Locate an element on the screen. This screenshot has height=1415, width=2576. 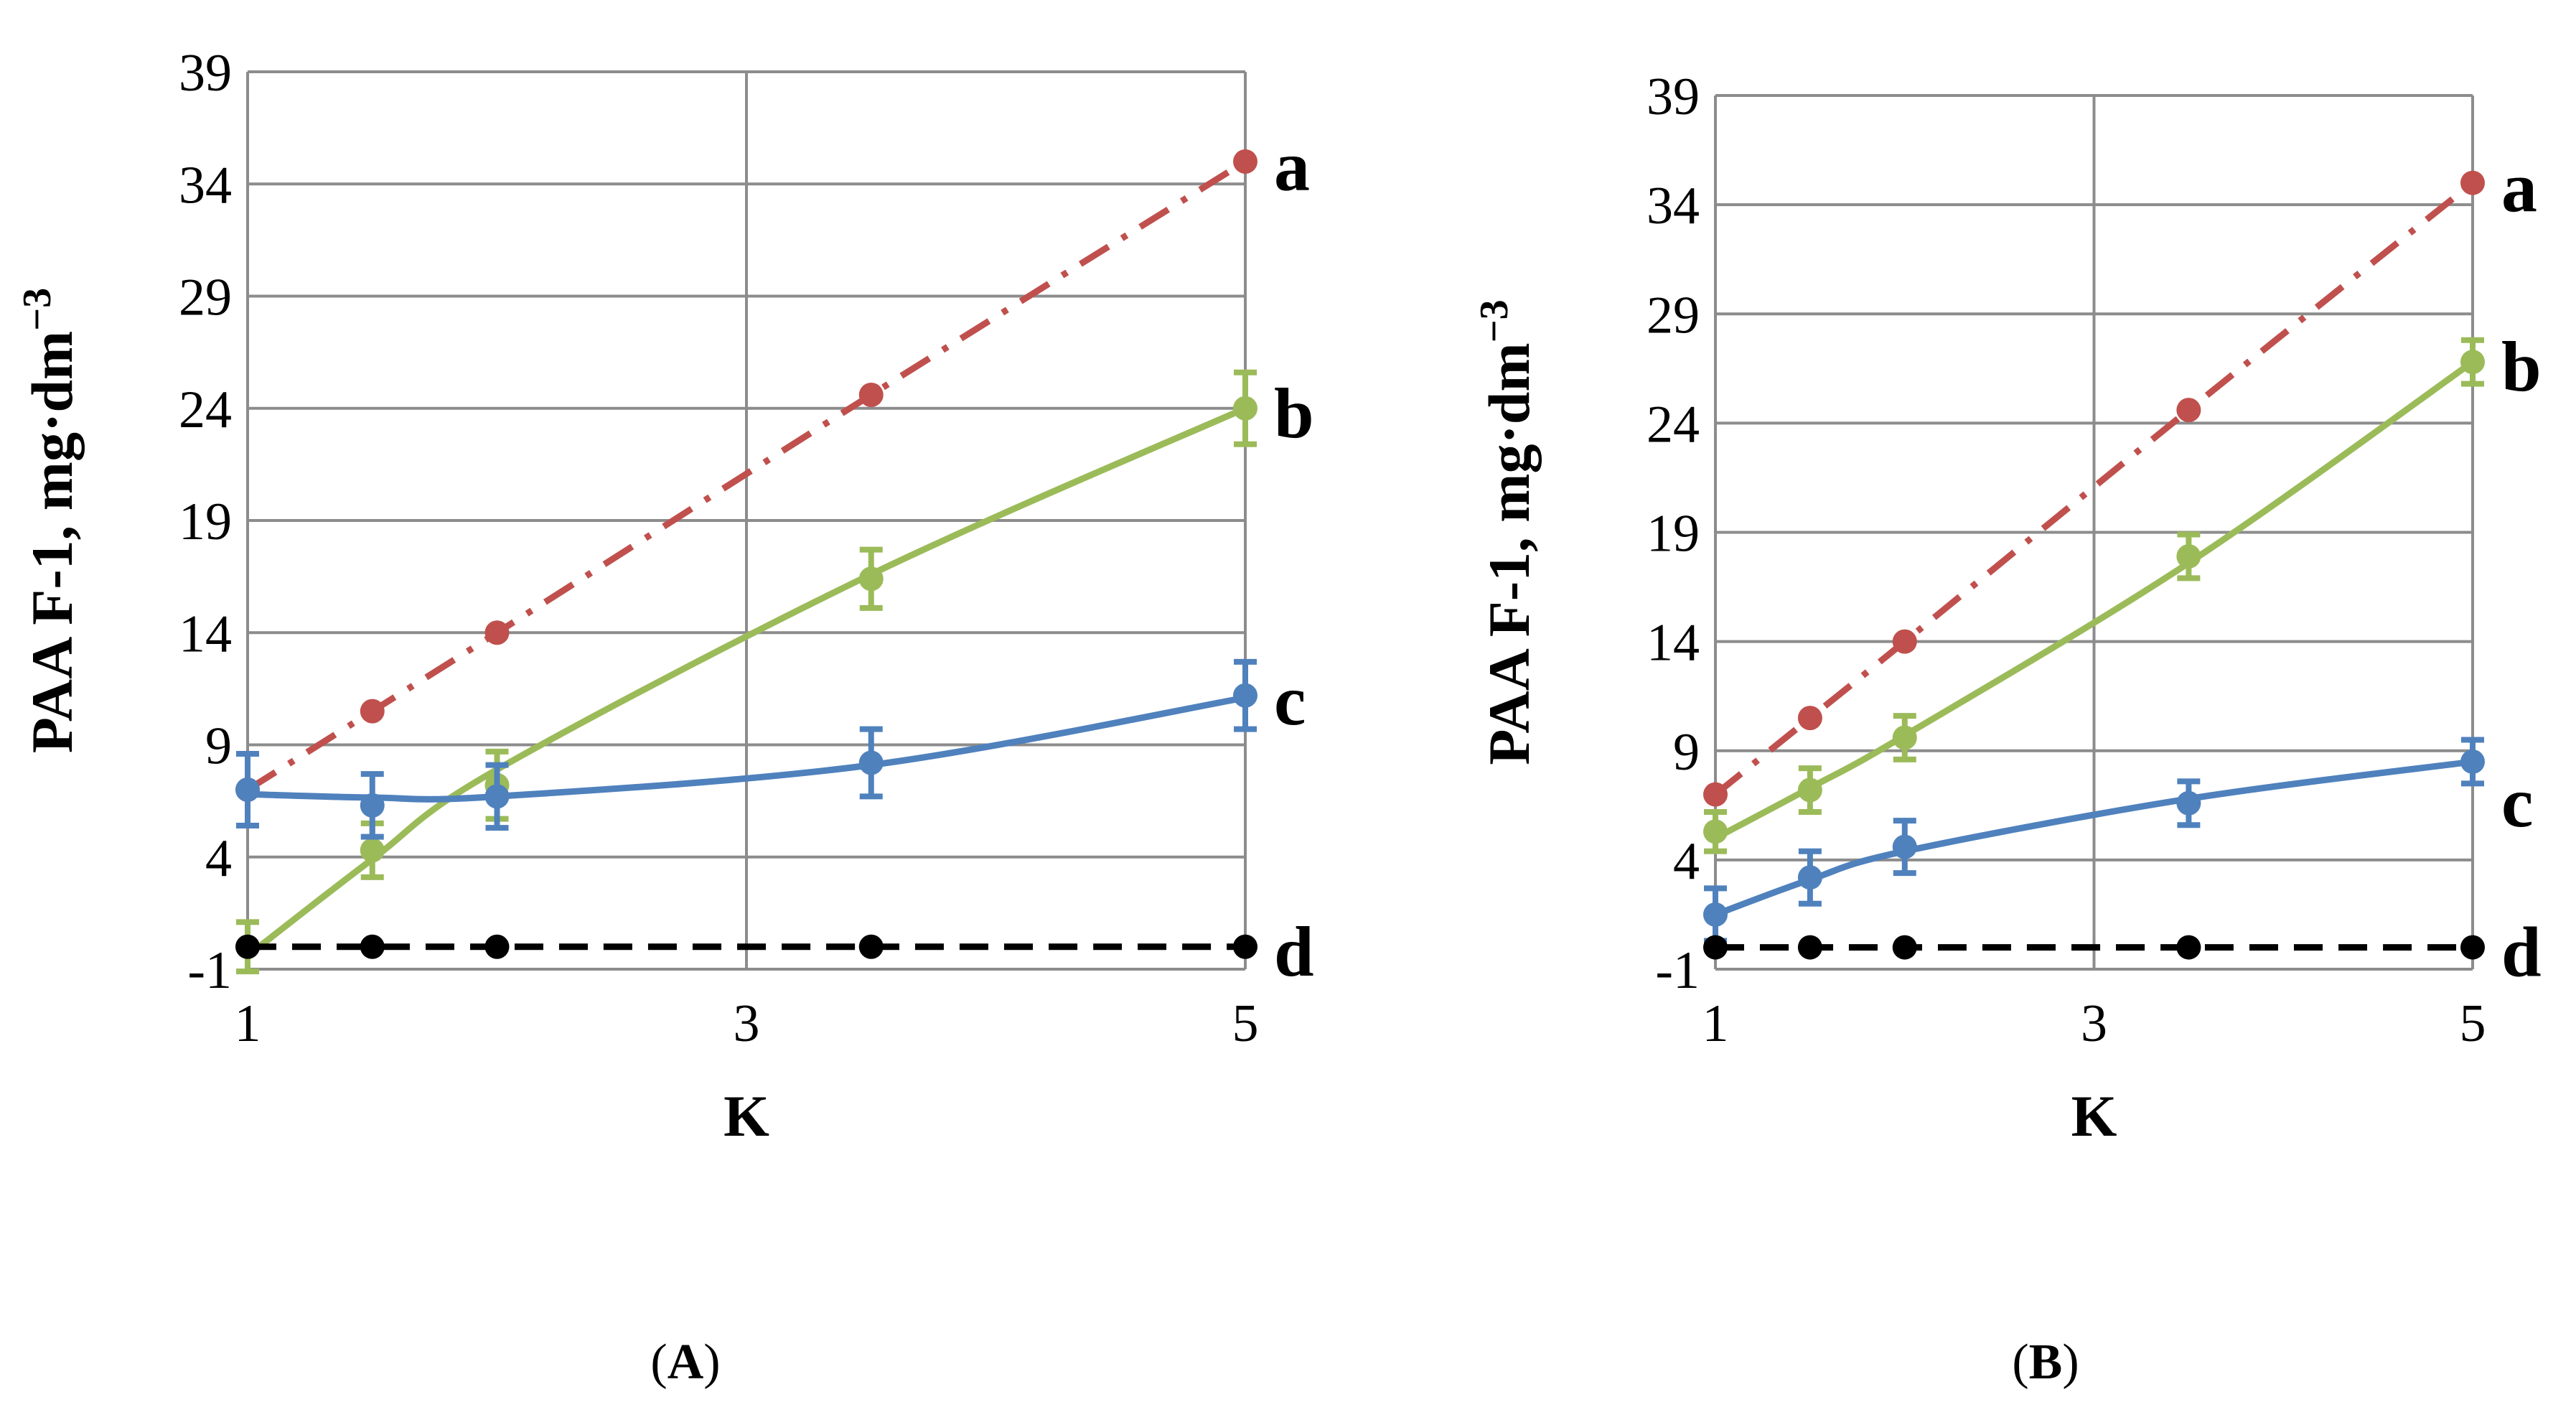
panel-b-caption: (B) is located at coordinates (2045, 1363).